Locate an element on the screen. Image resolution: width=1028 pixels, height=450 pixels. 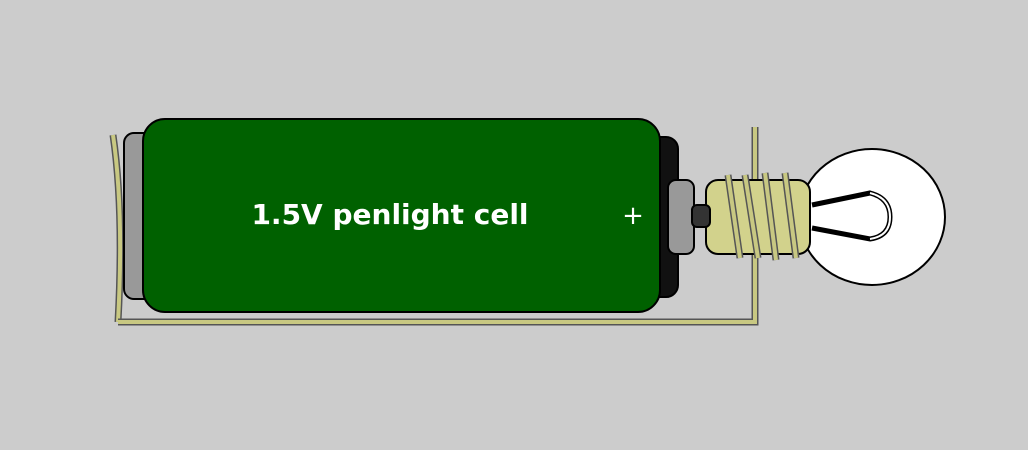
wire-coil is located at coordinates (762, 216).